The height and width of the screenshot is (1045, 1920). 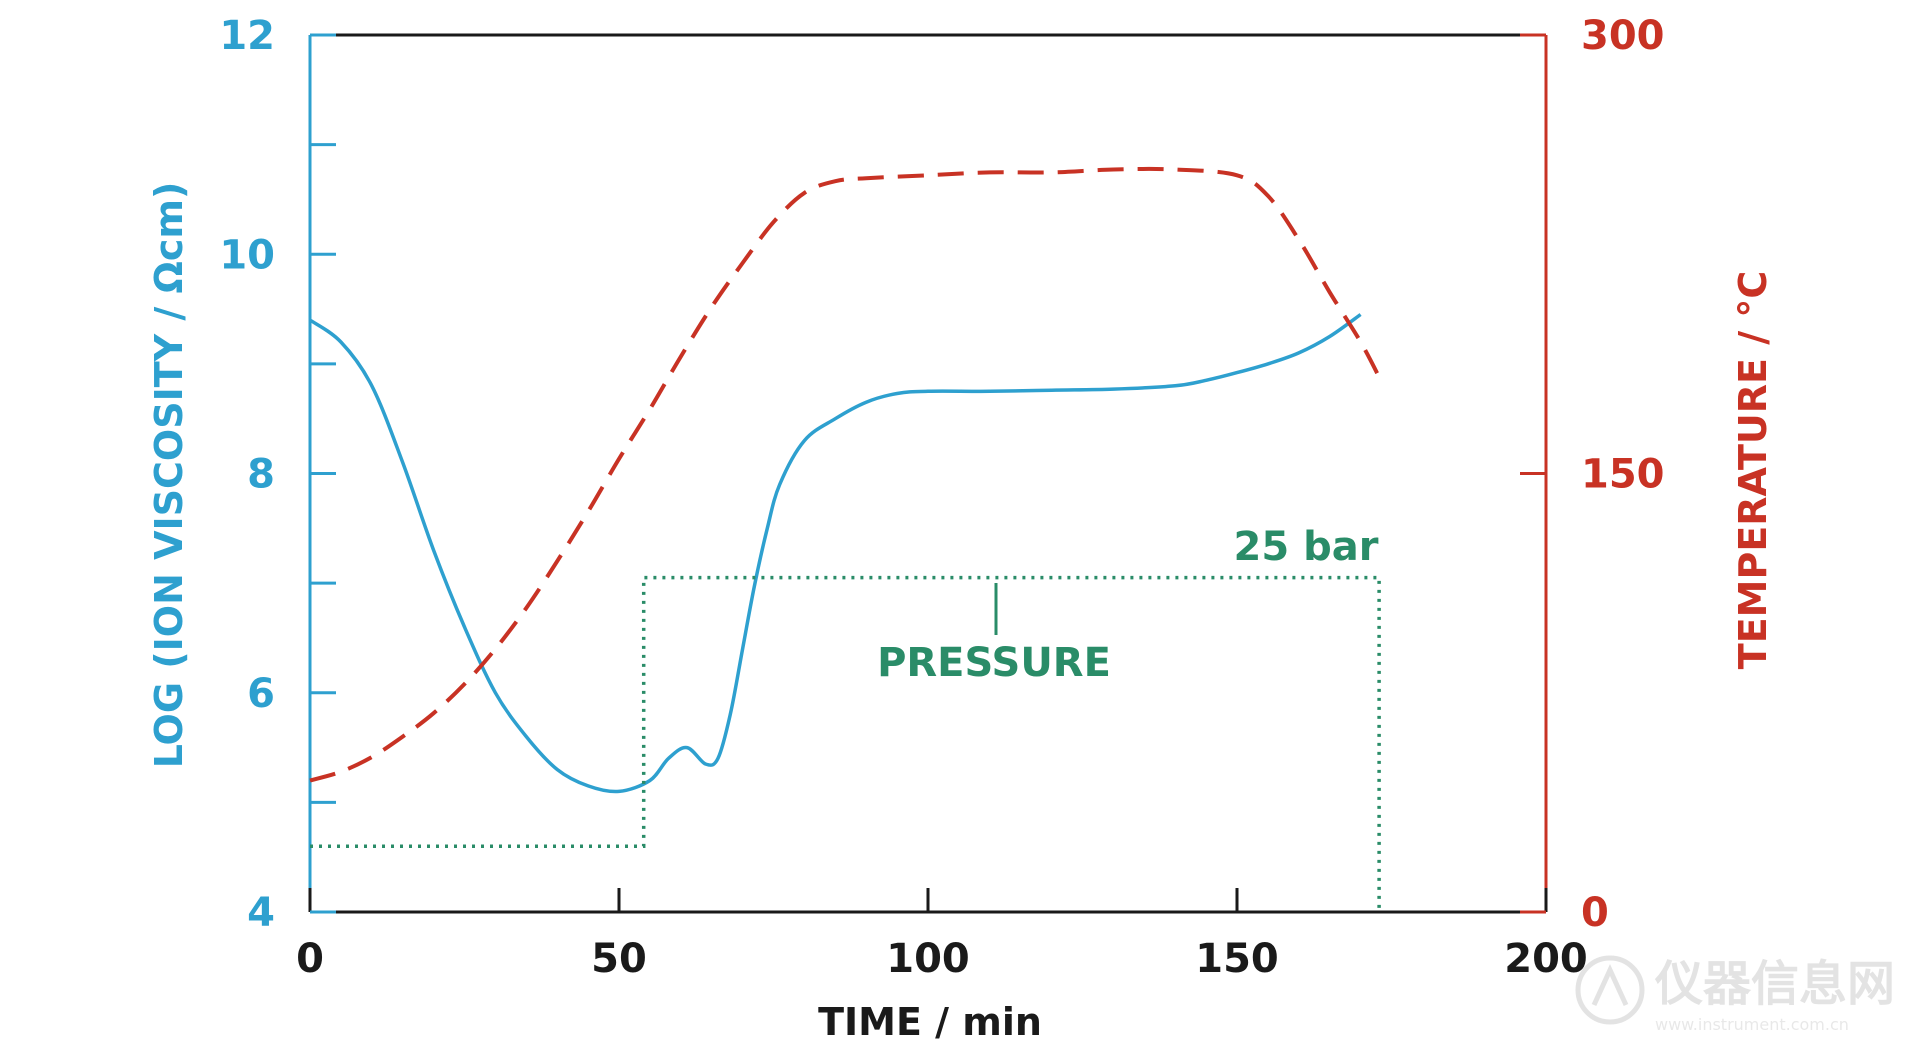 What do you see at coordinates (930, 1022) in the screenshot?
I see `x-axis-title: TIME / min` at bounding box center [930, 1022].